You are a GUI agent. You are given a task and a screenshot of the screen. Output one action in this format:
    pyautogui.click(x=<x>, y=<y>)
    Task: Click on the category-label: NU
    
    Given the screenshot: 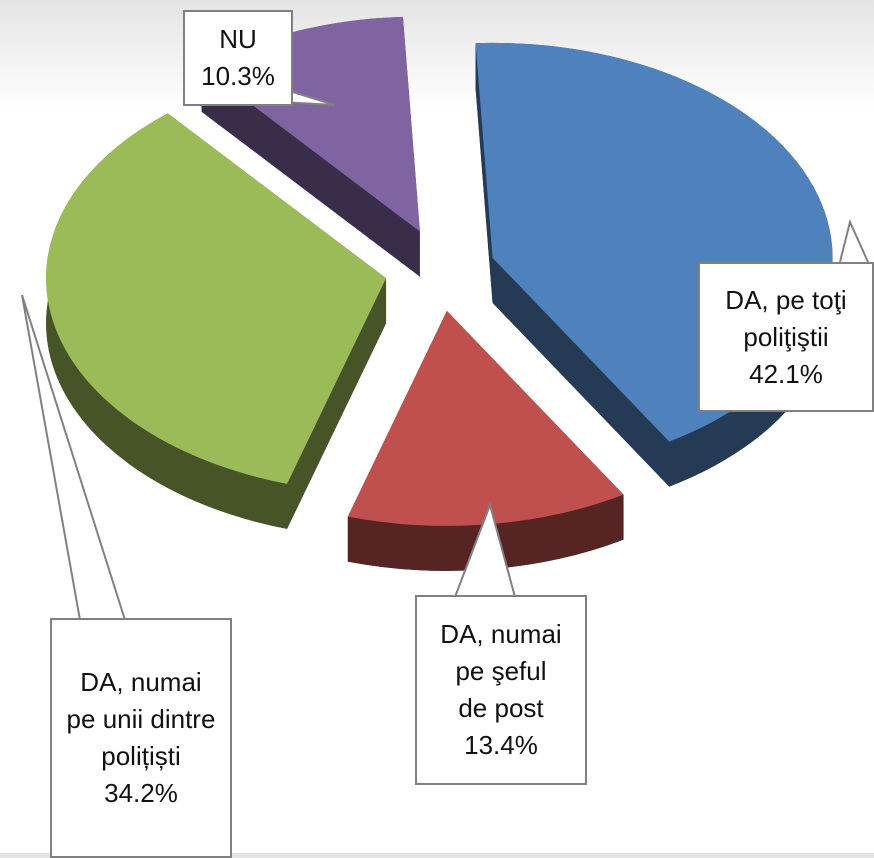 What is the action you would take?
    pyautogui.click(x=238, y=39)
    